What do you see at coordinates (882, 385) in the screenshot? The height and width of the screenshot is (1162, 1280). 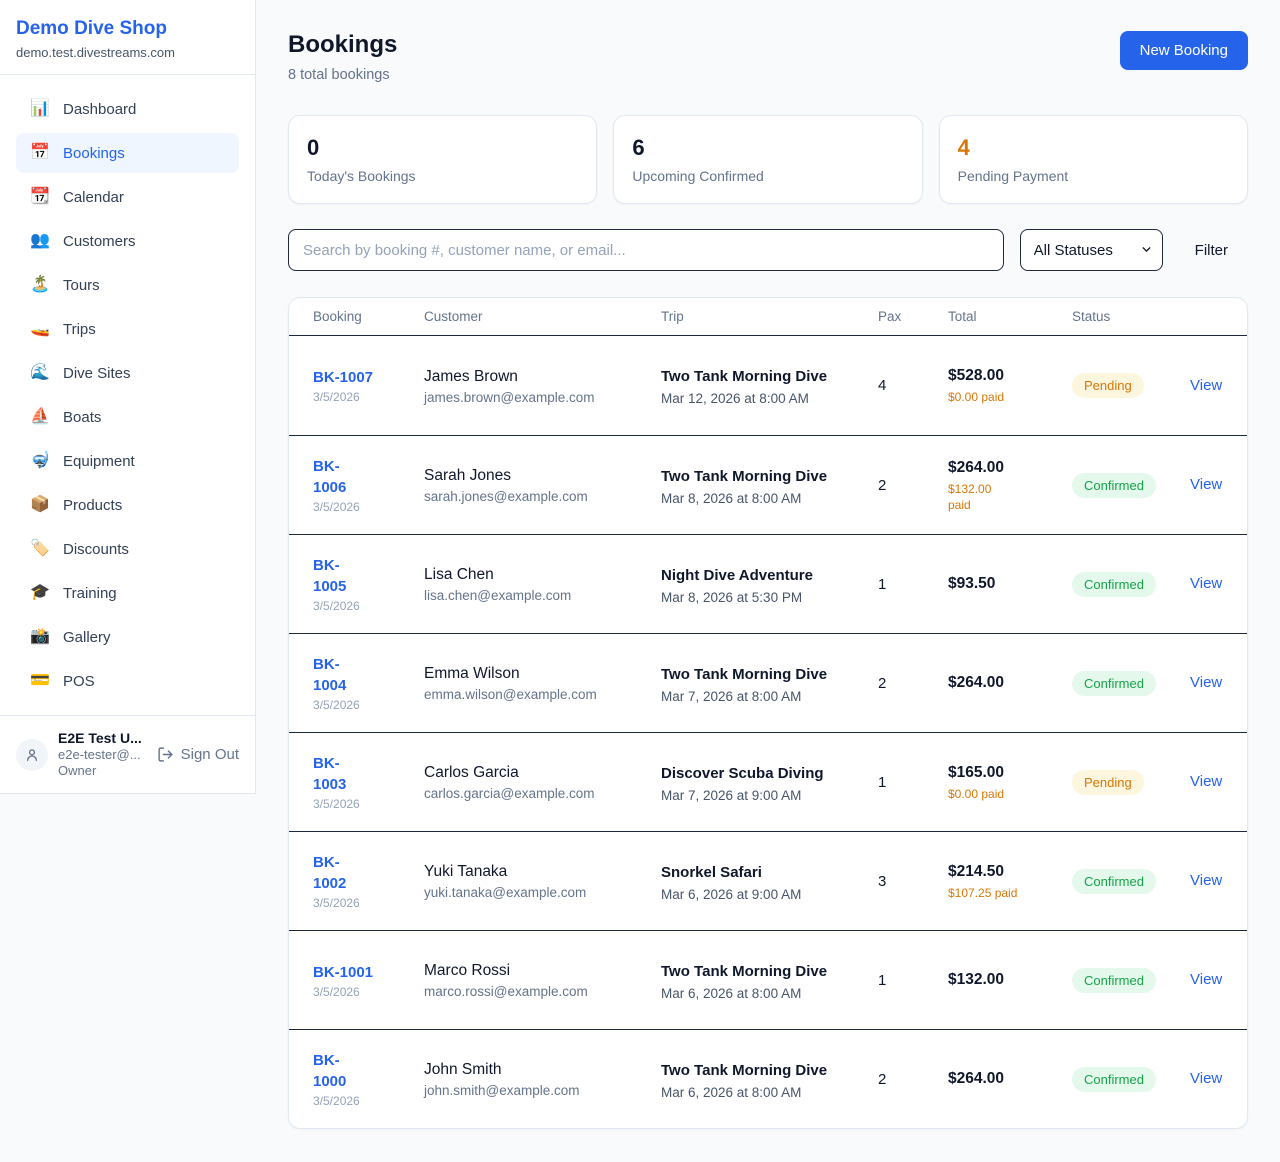 I see `pax-count: 4` at bounding box center [882, 385].